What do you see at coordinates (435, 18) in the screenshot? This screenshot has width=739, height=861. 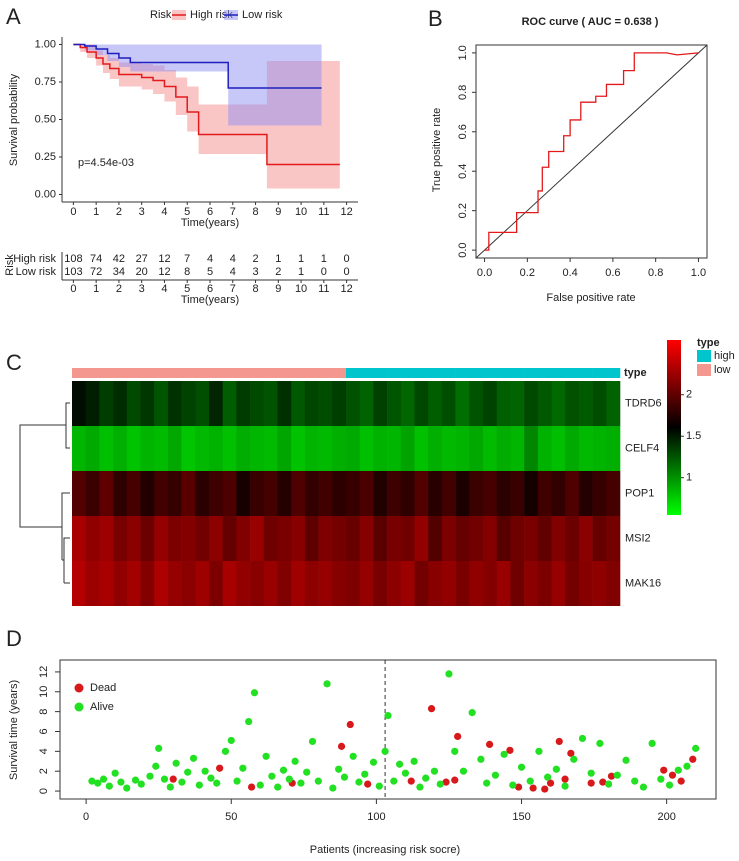 I see `panel-label: B` at bounding box center [435, 18].